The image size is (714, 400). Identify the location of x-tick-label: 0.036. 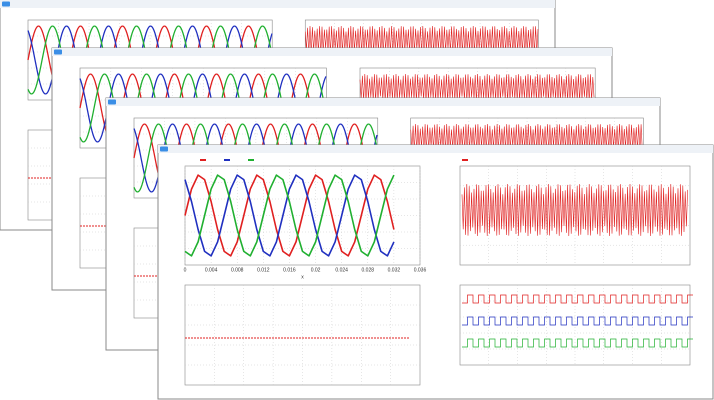
(420, 270).